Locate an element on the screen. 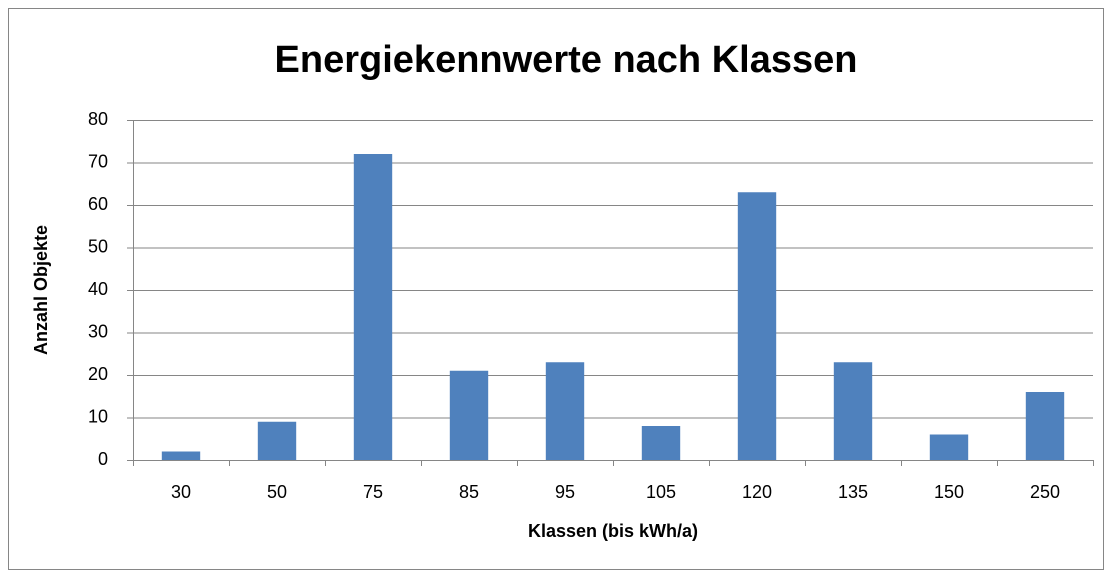 The height and width of the screenshot is (578, 1112). y-tick-label: 80 is located at coordinates (98, 119).